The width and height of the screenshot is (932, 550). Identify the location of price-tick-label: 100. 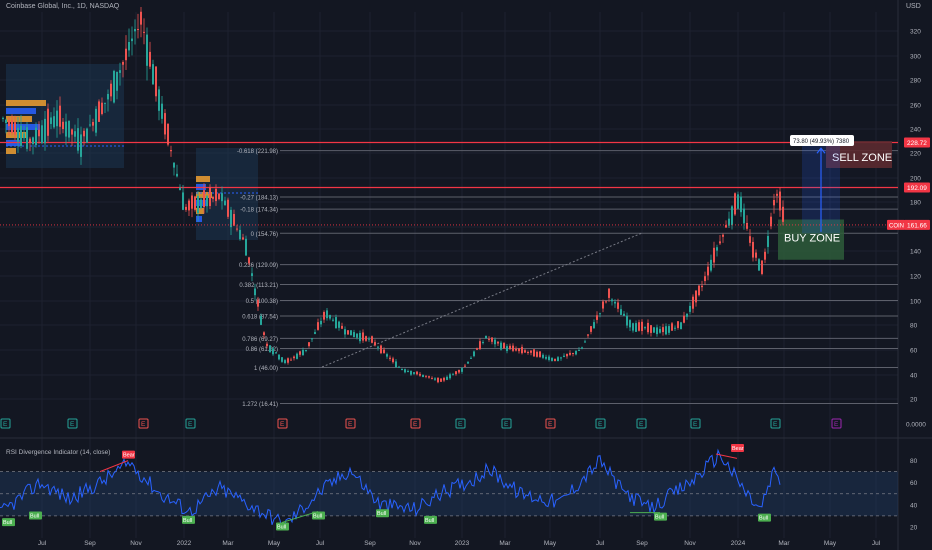
(915, 302).